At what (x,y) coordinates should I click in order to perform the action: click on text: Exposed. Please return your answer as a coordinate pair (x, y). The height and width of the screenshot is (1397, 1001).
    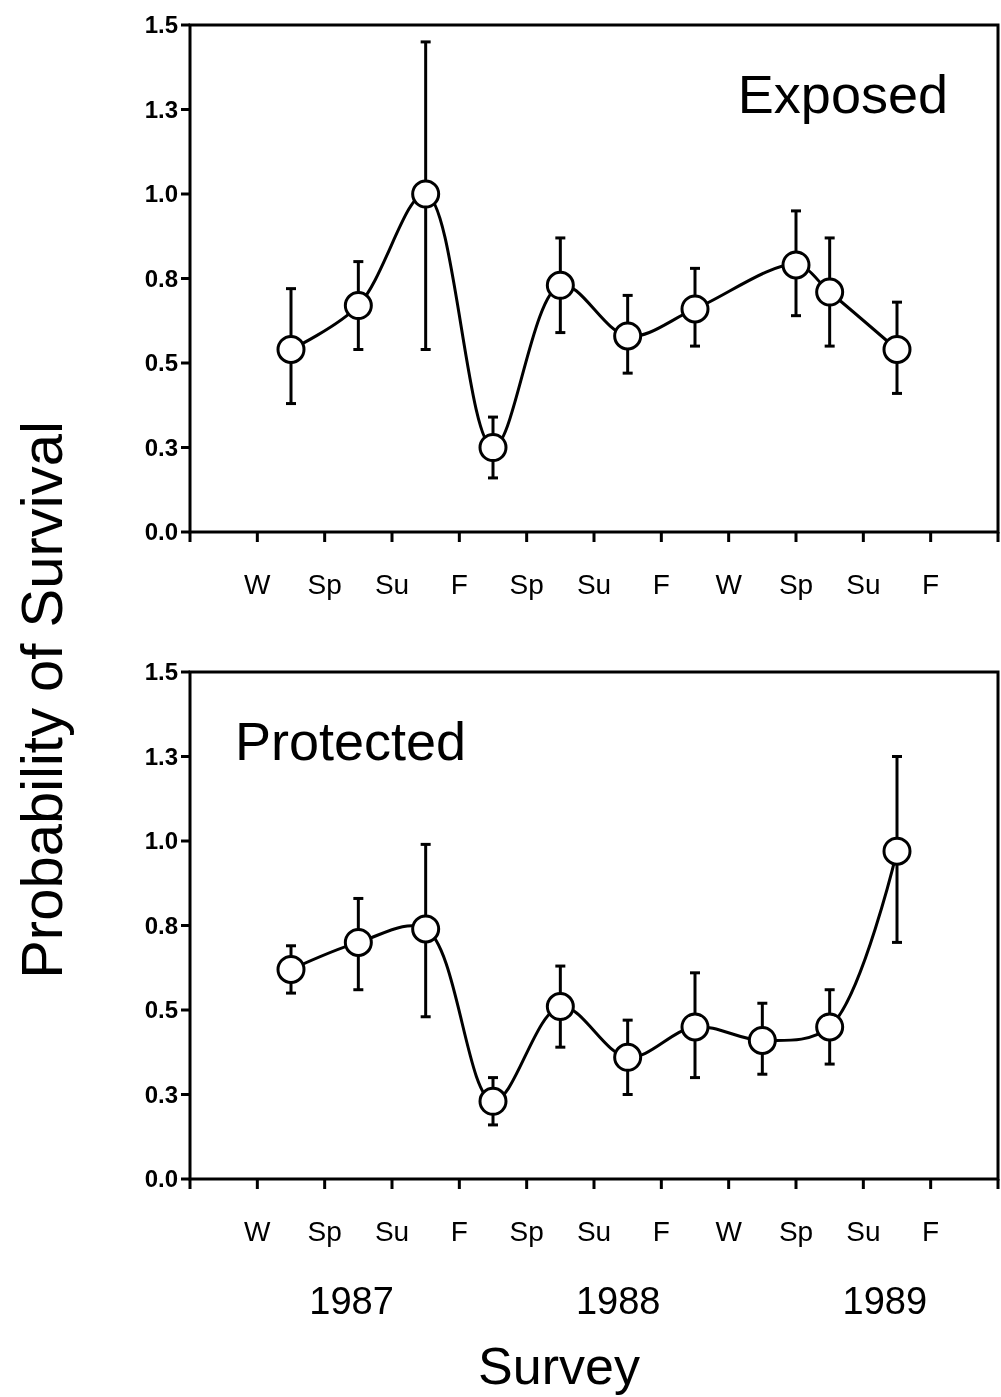
    Looking at the image, I should click on (842, 94).